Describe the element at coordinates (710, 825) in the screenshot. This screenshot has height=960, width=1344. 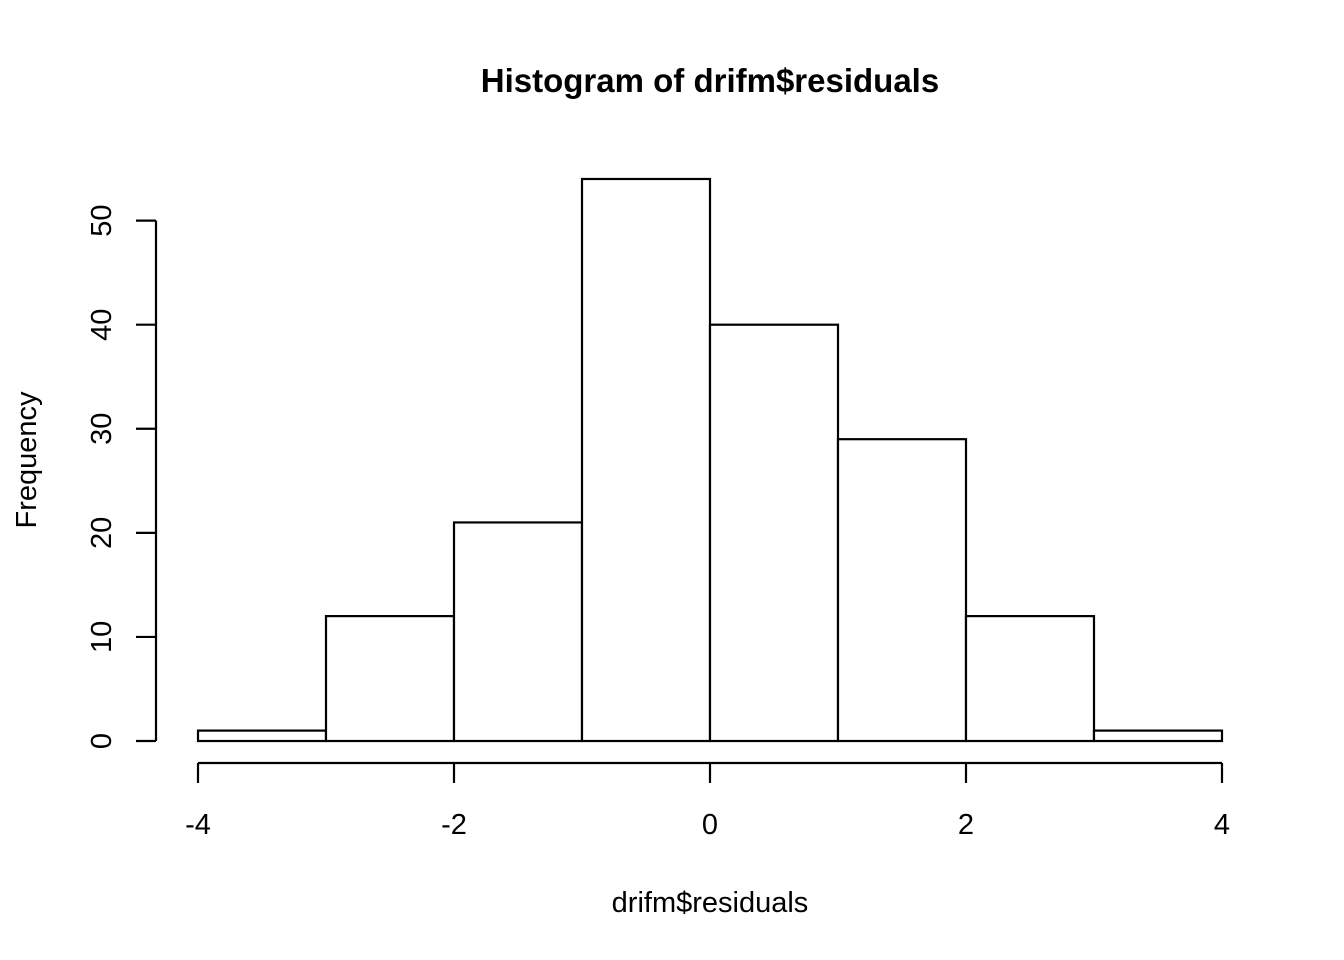
I see `x-tick-label: 0` at that location.